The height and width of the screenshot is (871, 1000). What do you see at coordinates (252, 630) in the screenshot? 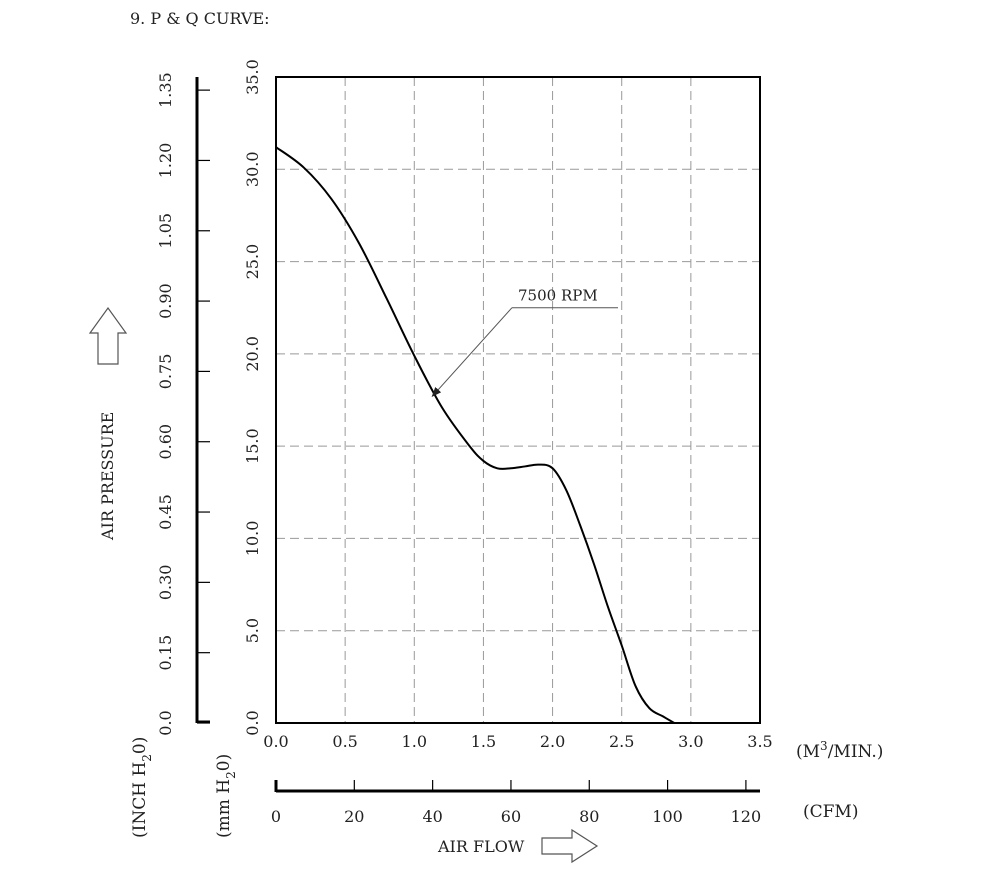
I see `y-tick-label: 5.0` at bounding box center [252, 630].